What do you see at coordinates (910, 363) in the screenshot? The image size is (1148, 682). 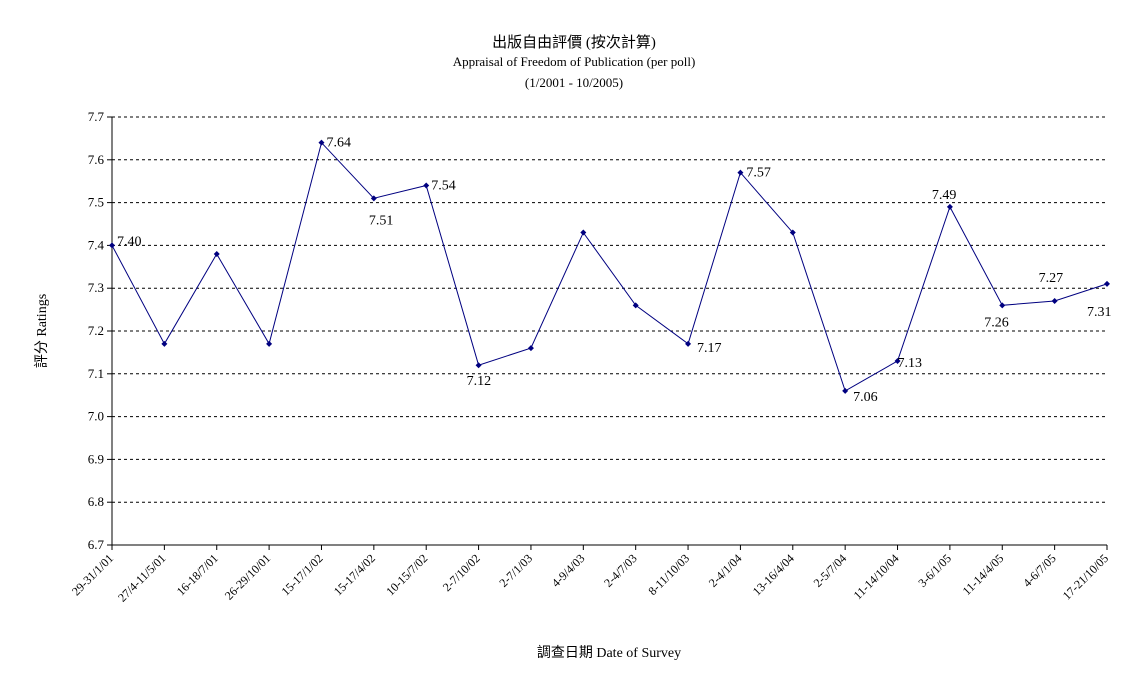 I see `data-label: 7.13` at bounding box center [910, 363].